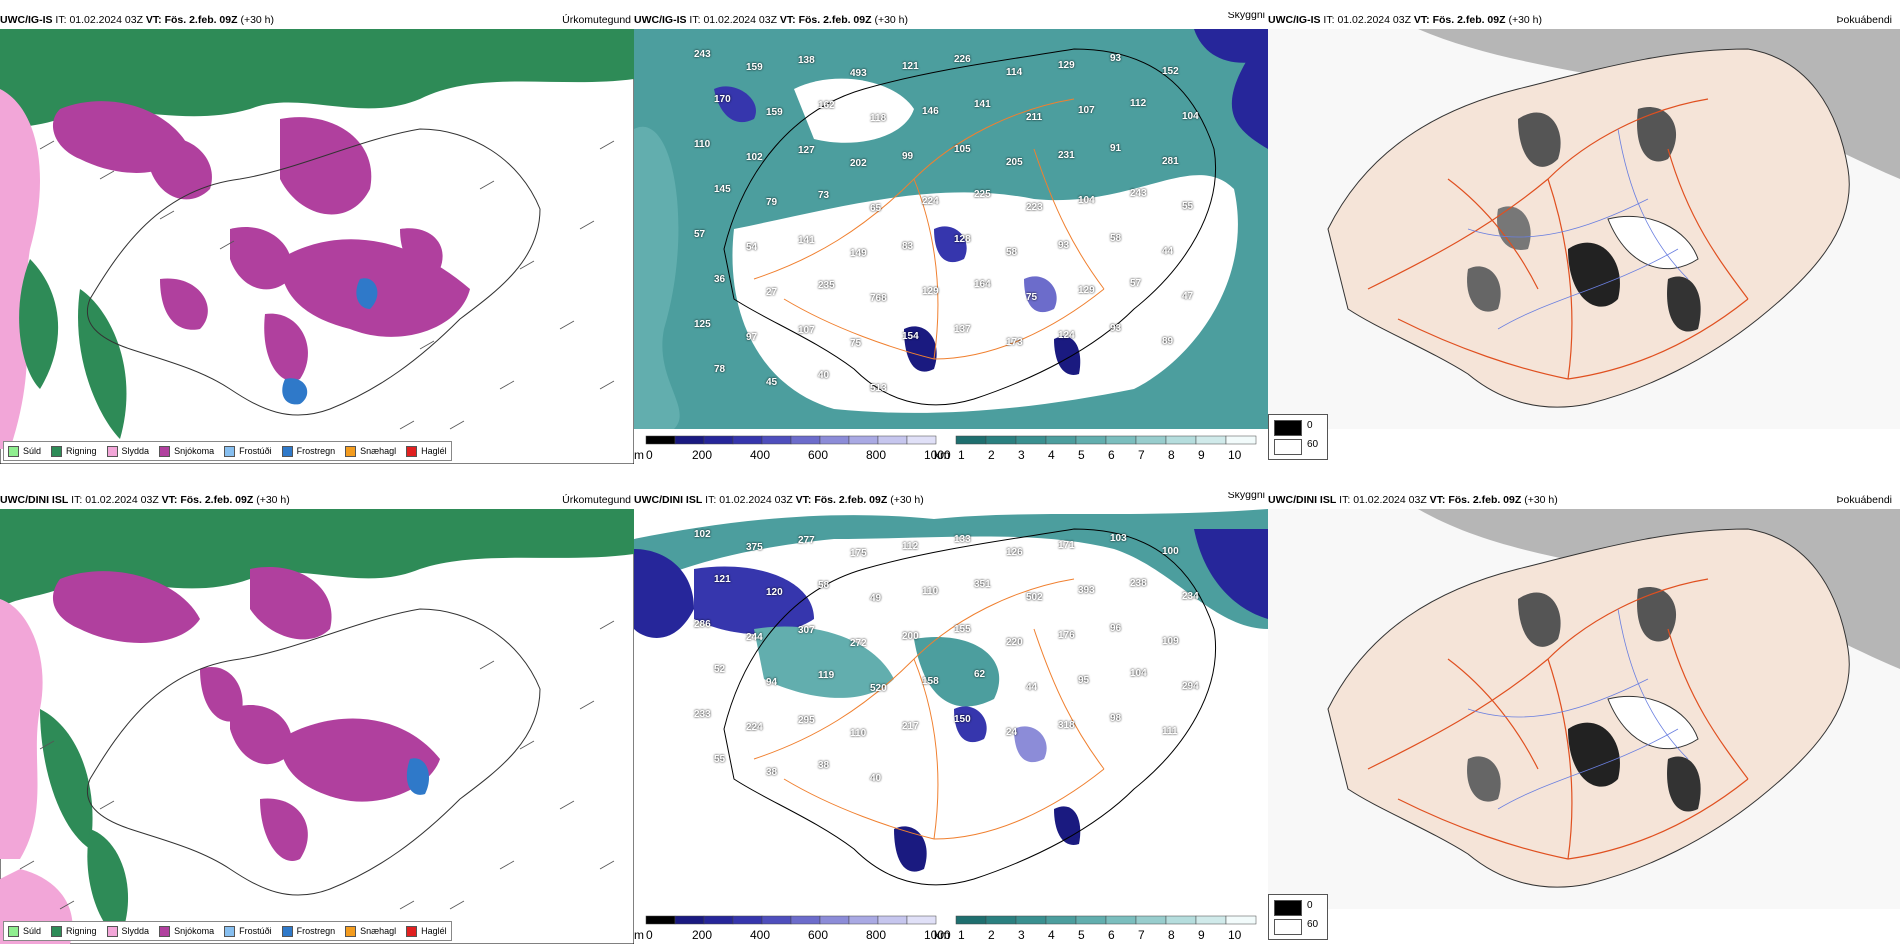  Describe the element at coordinates (1168, 251) in the screenshot. I see `visibility-value-label: 44` at that location.